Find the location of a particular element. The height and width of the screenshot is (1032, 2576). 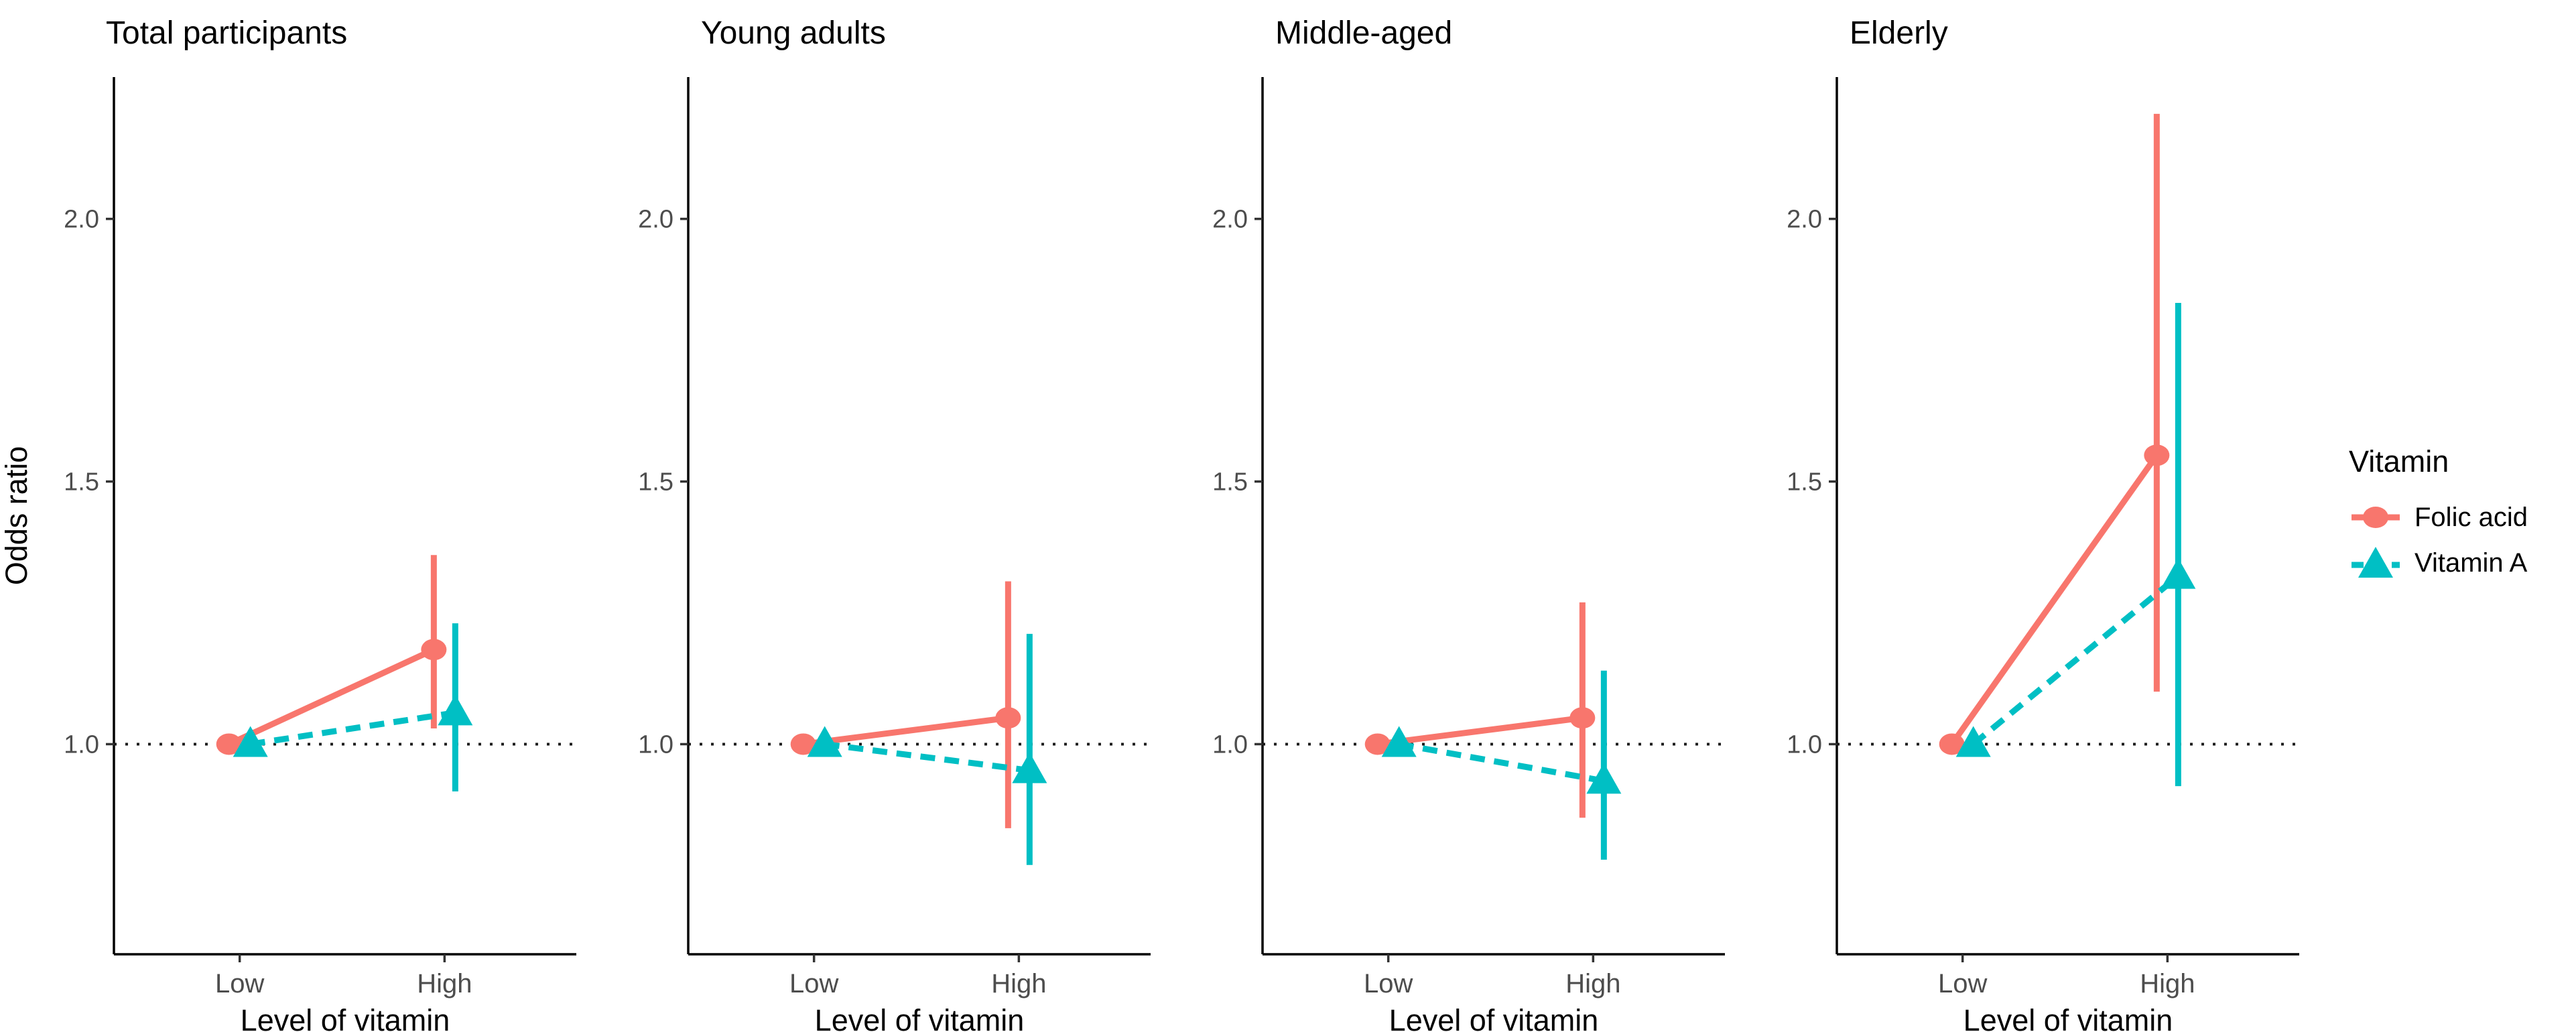

vitamin-a-legend-key is located at coordinates (2376, 562).